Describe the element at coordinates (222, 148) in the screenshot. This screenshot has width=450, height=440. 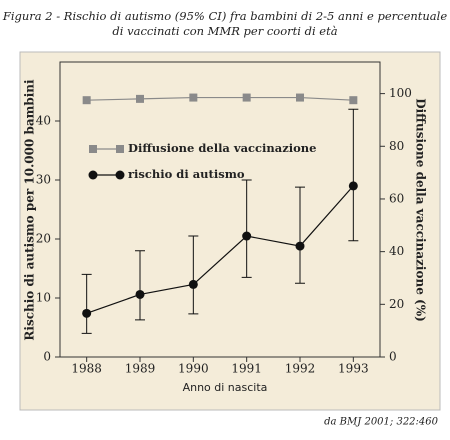
I see `legend-label: Diffusione della vaccinazione` at that location.